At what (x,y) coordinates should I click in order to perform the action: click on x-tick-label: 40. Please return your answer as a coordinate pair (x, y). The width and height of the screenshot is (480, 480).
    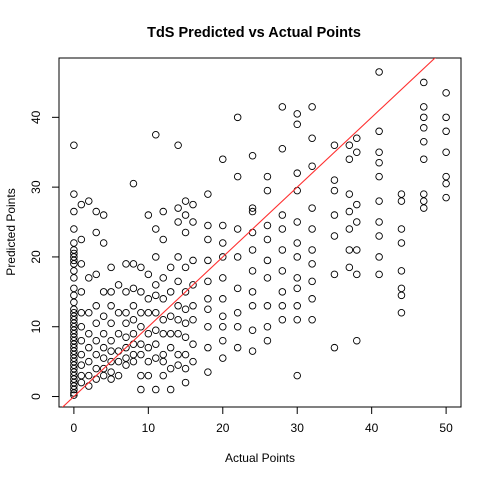
    Looking at the image, I should click on (372, 428).